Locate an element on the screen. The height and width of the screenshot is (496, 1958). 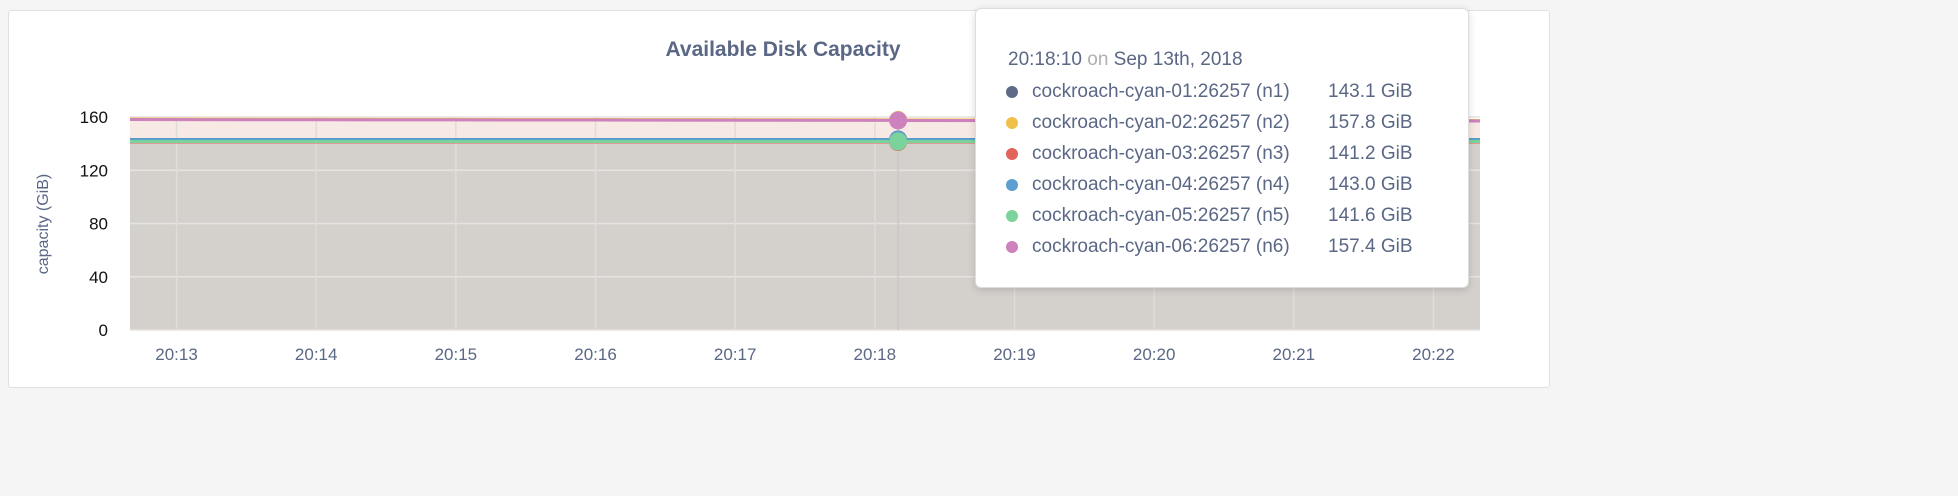
y-tick-label: 160 is located at coordinates (94, 117).